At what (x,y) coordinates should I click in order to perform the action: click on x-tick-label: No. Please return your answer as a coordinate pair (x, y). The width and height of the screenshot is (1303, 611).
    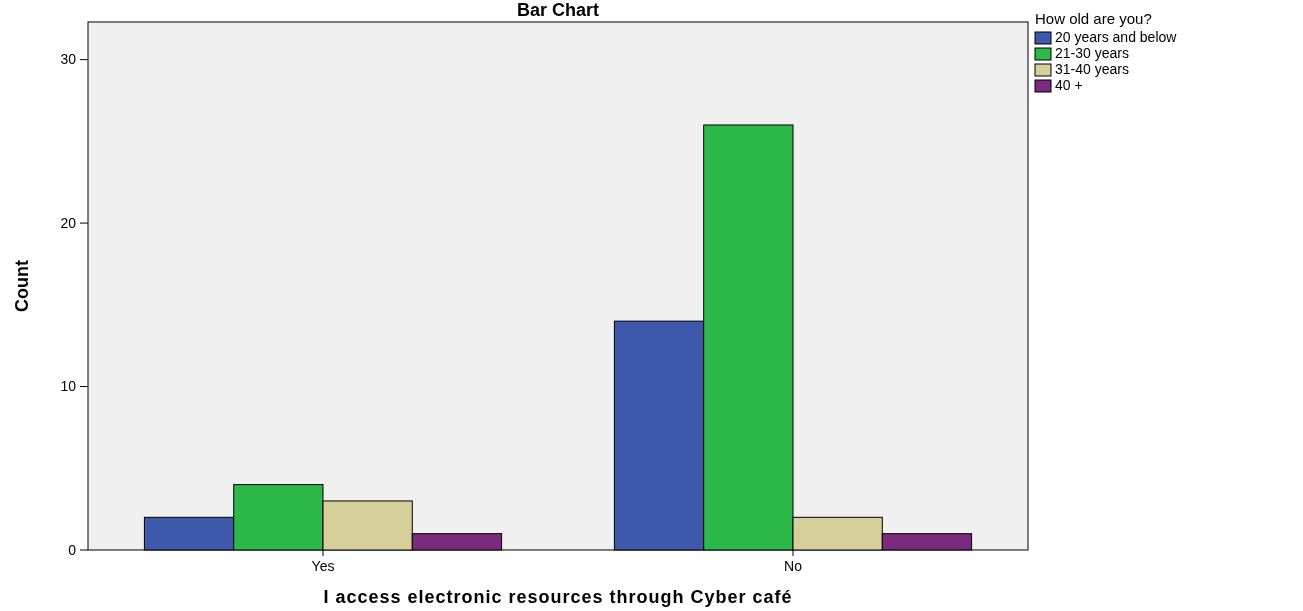
    Looking at the image, I should click on (793, 566).